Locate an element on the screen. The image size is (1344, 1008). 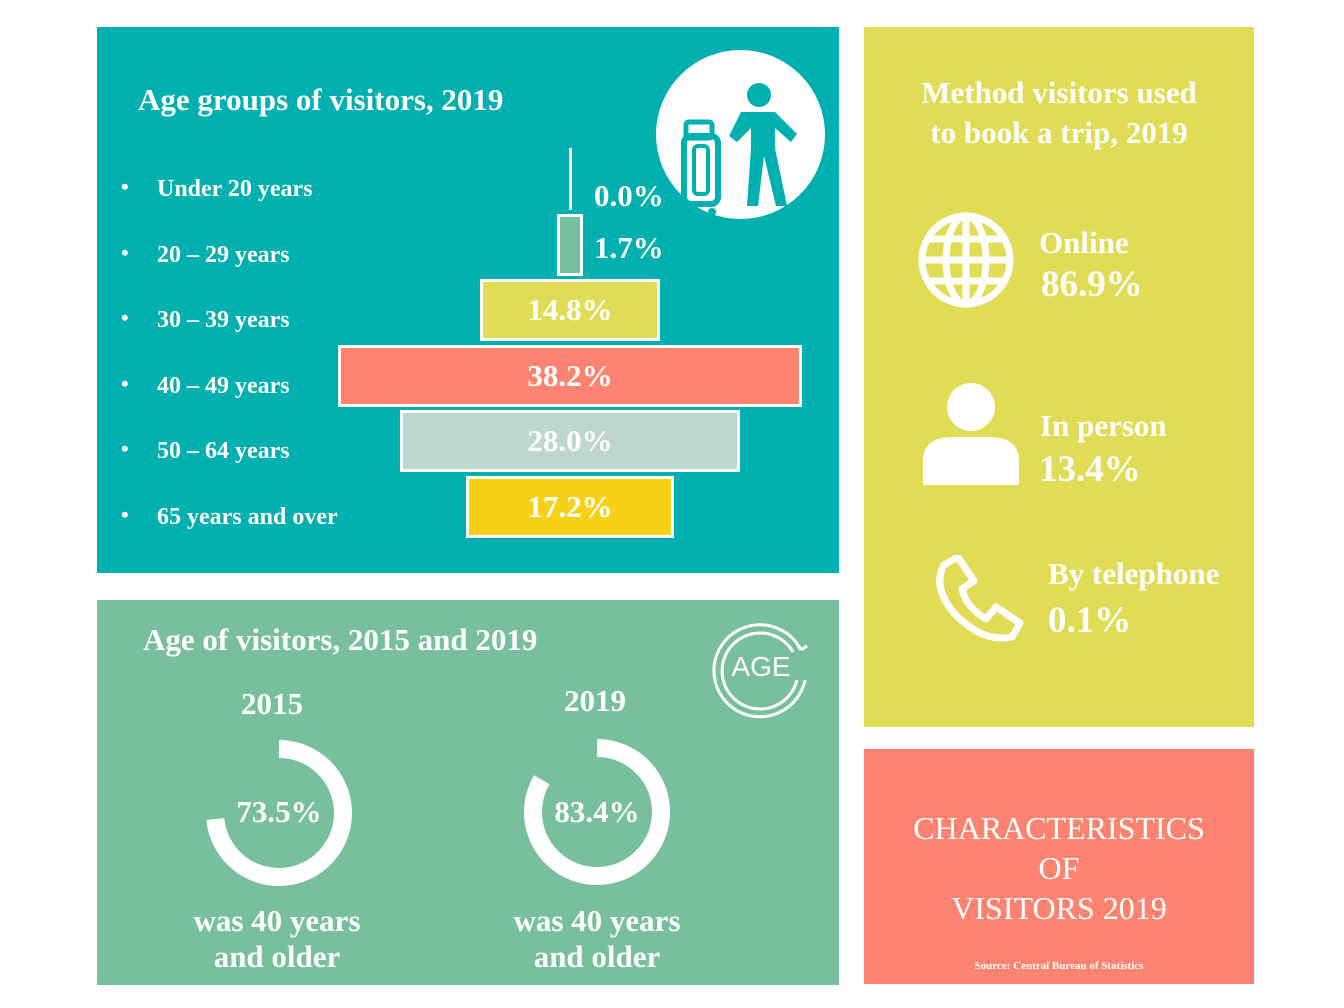
bar: 38.2% is located at coordinates (570, 376).